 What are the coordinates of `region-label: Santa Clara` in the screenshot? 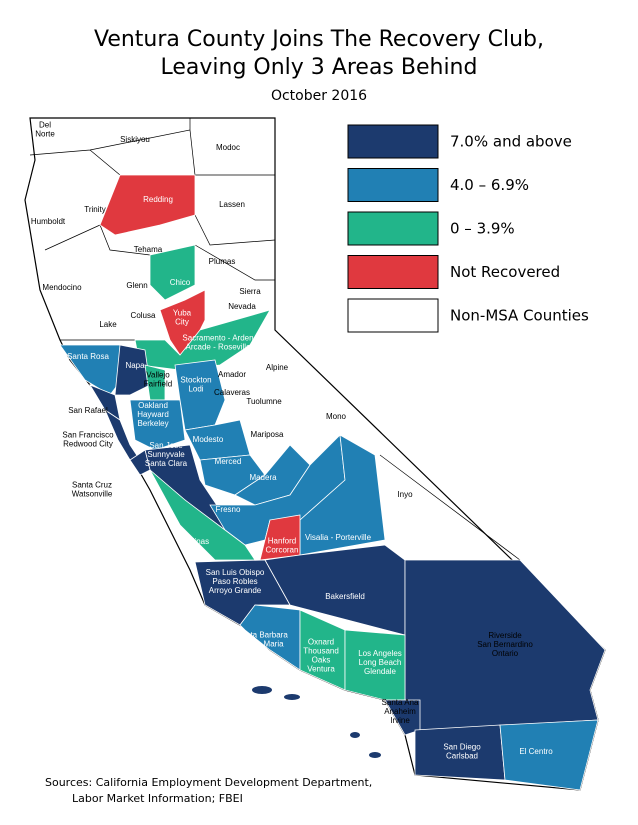 It's located at (166, 463).